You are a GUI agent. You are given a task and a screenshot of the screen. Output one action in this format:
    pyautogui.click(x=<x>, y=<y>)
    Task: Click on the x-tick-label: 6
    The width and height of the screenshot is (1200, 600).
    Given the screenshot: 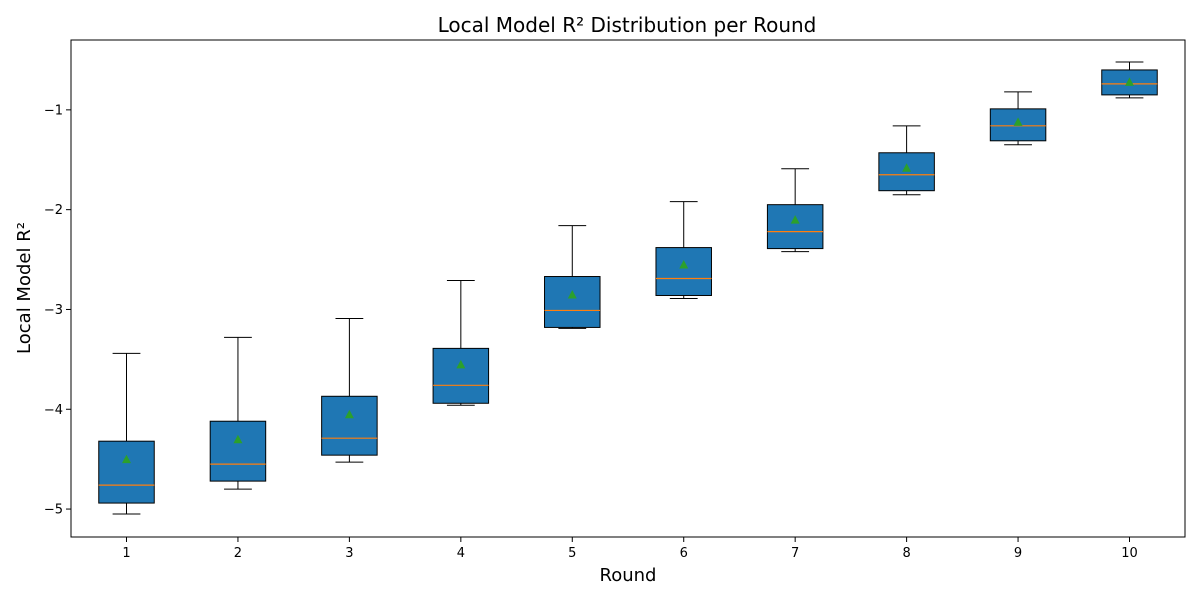 What is the action you would take?
    pyautogui.click(x=684, y=553)
    